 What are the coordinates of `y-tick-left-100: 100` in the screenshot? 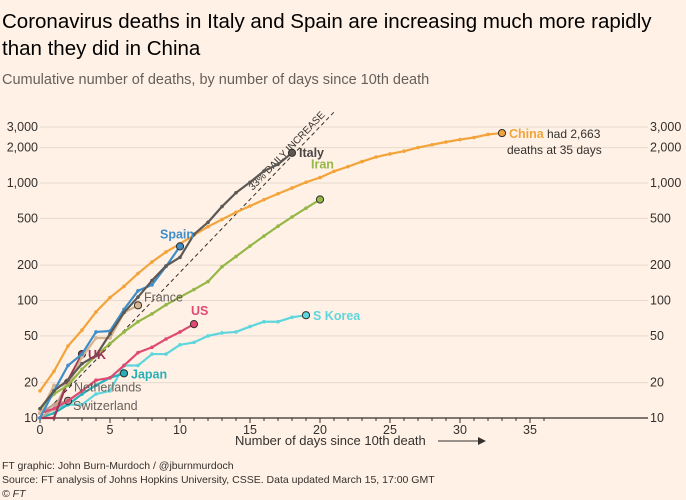 It's located at (27, 301).